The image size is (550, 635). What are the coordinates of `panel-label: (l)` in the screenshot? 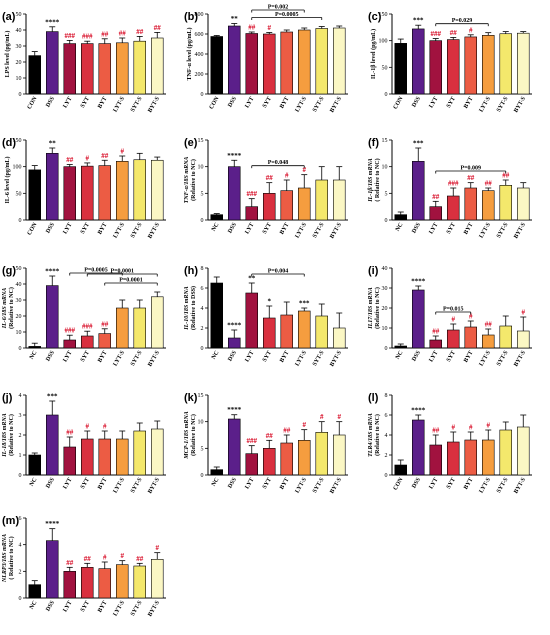 It's located at (373, 398).